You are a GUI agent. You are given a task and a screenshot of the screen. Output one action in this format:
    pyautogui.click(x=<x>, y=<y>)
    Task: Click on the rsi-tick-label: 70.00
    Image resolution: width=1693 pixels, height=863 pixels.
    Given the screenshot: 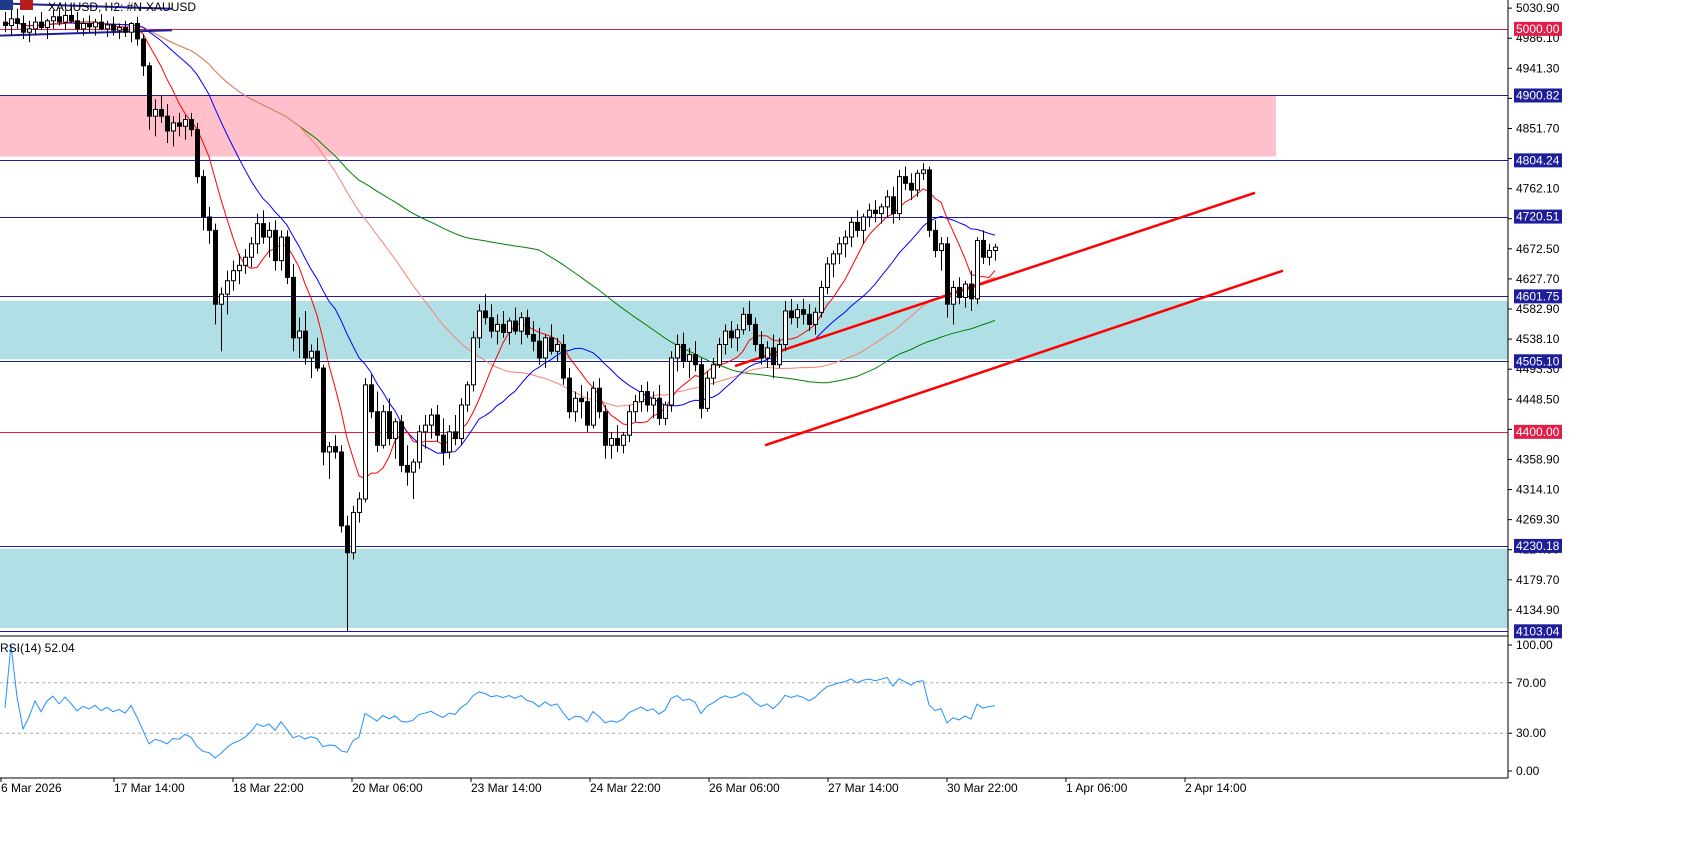 What is the action you would take?
    pyautogui.click(x=1531, y=683)
    